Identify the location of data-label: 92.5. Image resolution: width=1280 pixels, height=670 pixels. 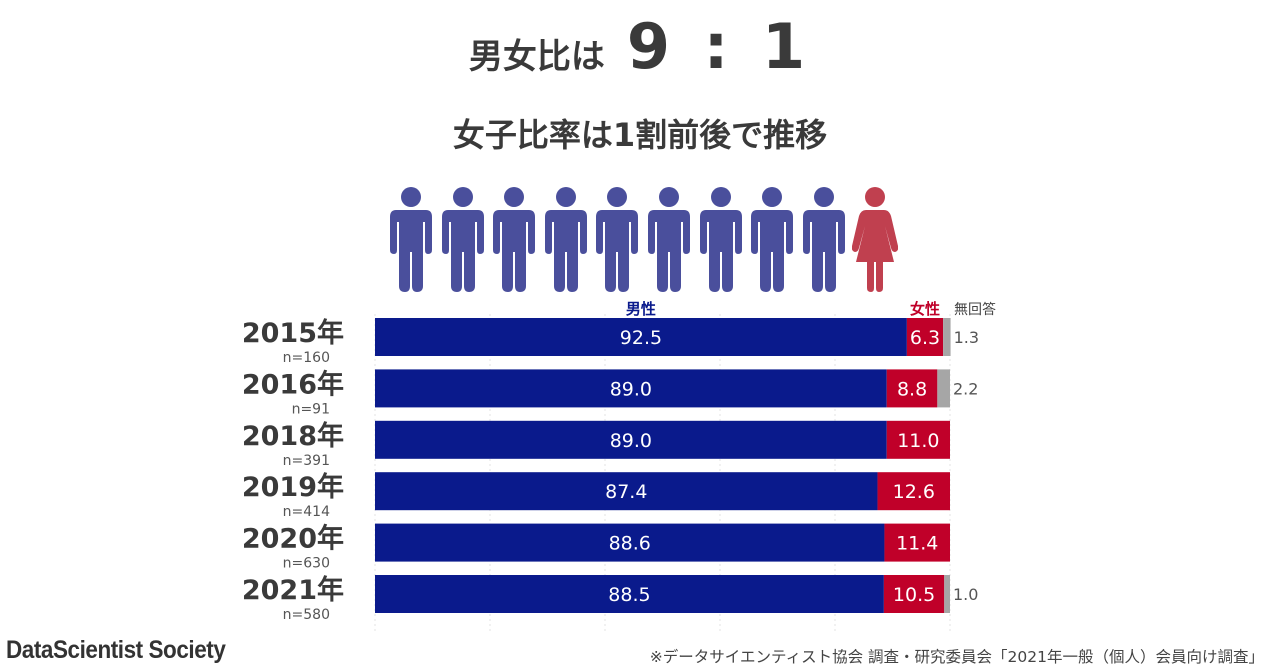
(641, 338).